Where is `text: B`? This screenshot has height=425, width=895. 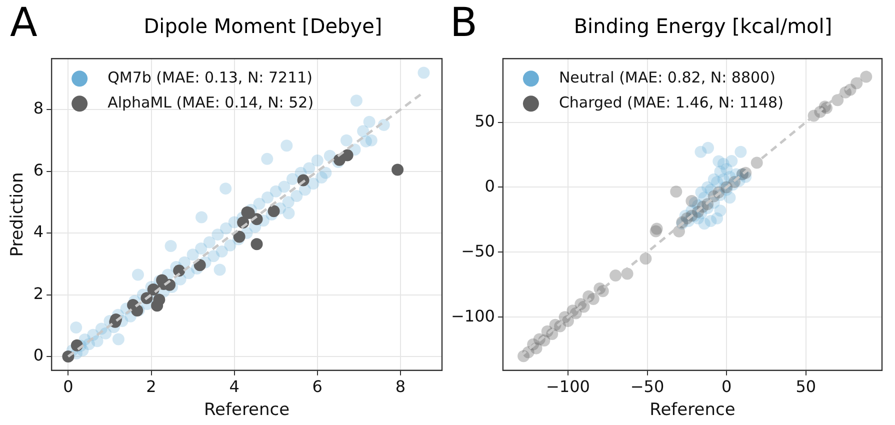
text: B is located at coordinates (464, 23).